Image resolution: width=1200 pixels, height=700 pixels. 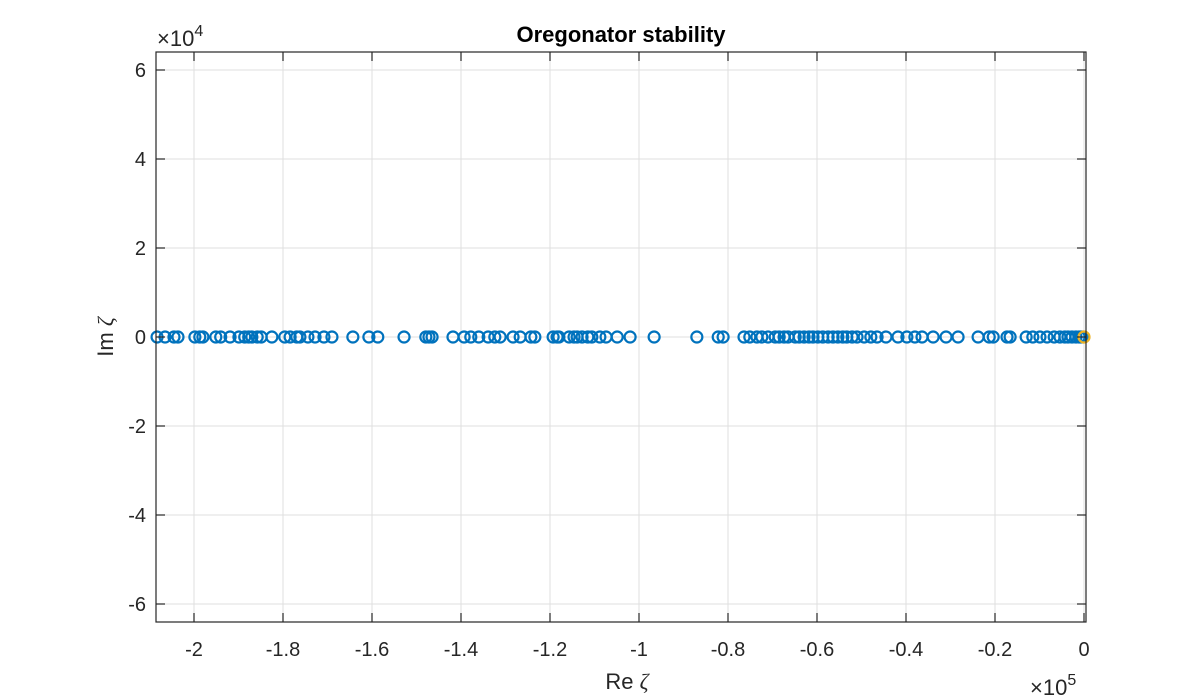 What do you see at coordinates (140, 160) in the screenshot?
I see `y-tick-label: 4` at bounding box center [140, 160].